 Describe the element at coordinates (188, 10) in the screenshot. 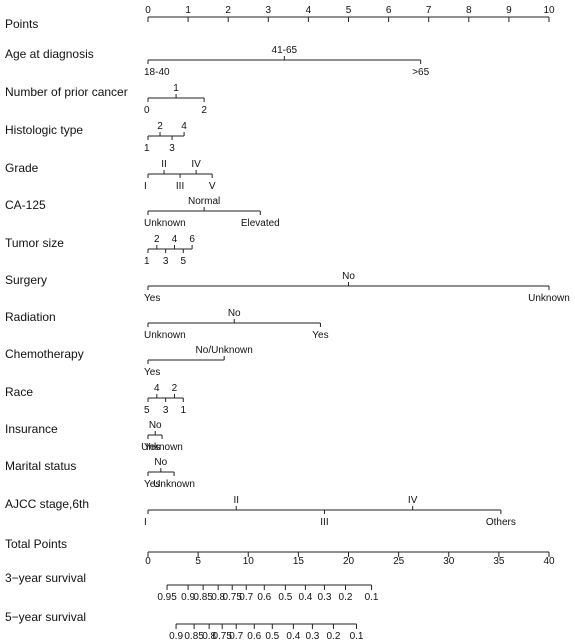

I see `points-axis-tick-label: 1` at that location.